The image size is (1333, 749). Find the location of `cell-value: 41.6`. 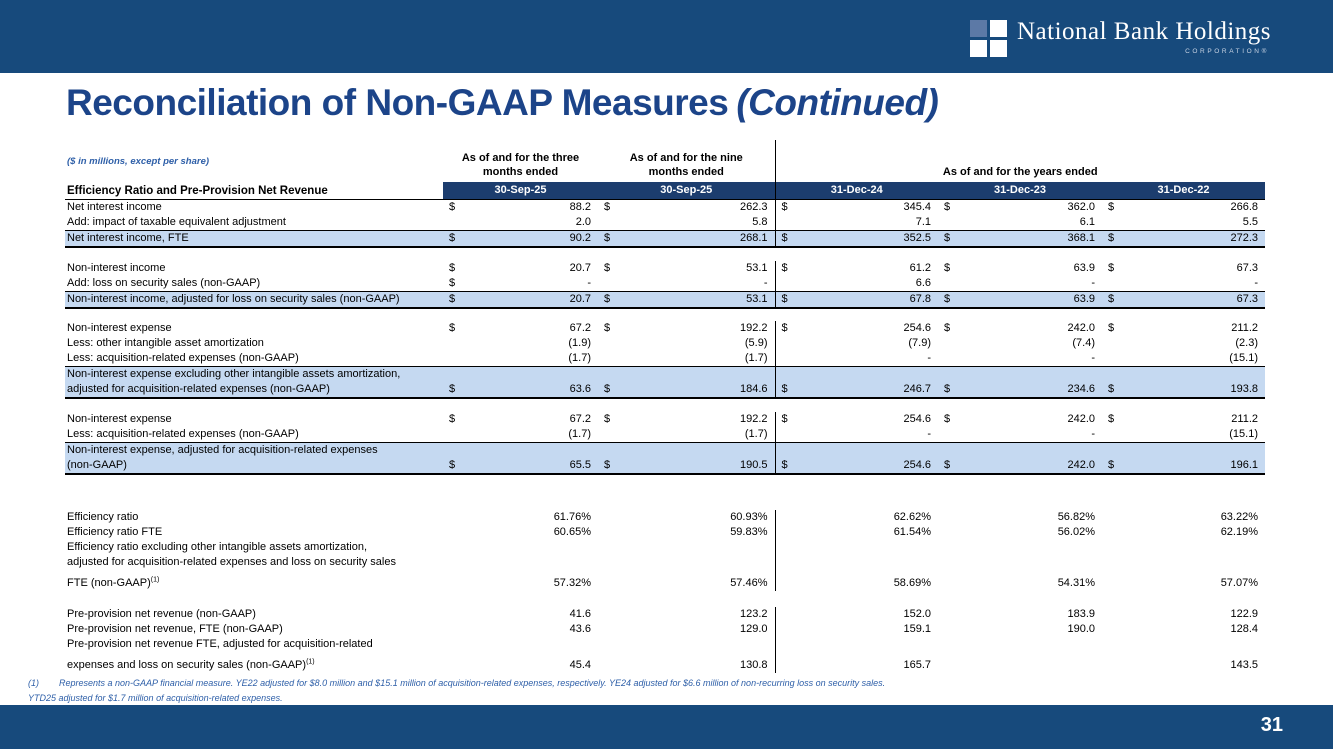

cell-value: 41.6 is located at coordinates (580, 614).